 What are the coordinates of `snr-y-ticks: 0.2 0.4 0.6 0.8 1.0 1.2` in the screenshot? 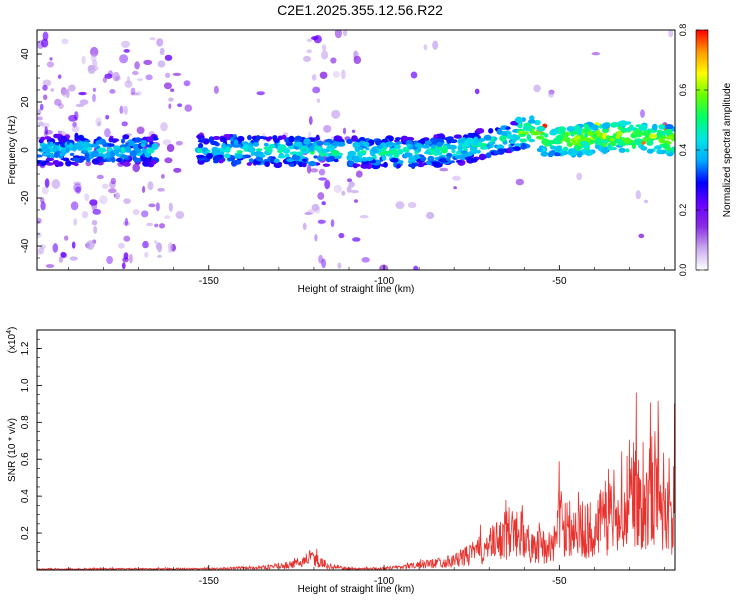 It's located at (31, 450).